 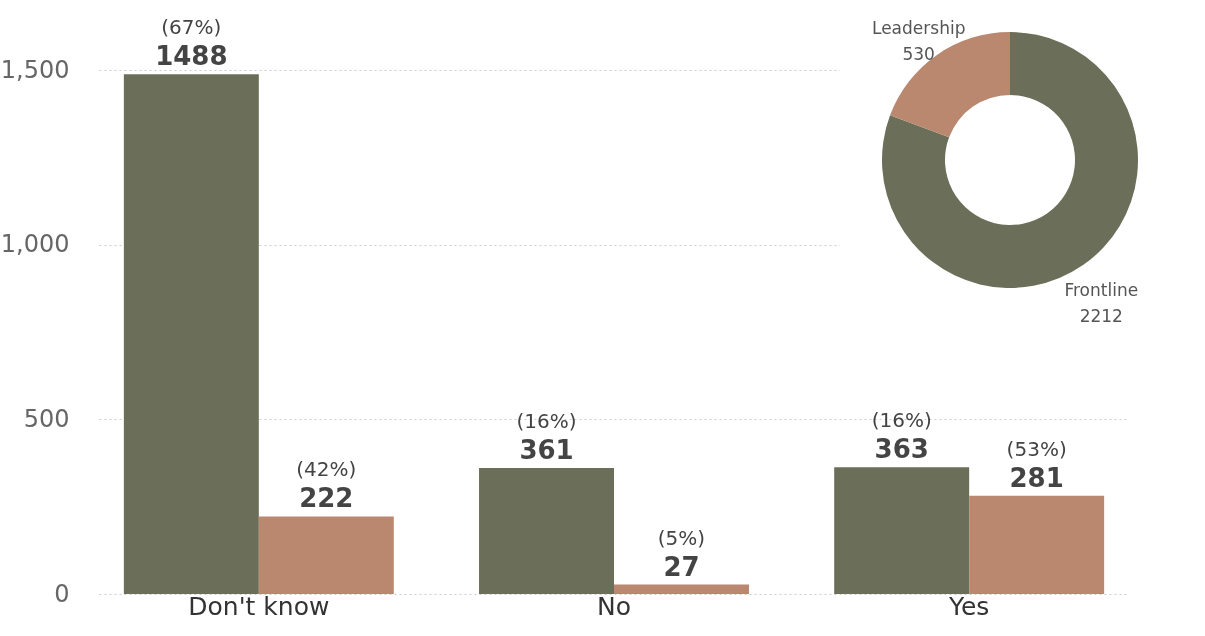 I want to click on x-tick-label: Don't know, so click(x=259, y=606).